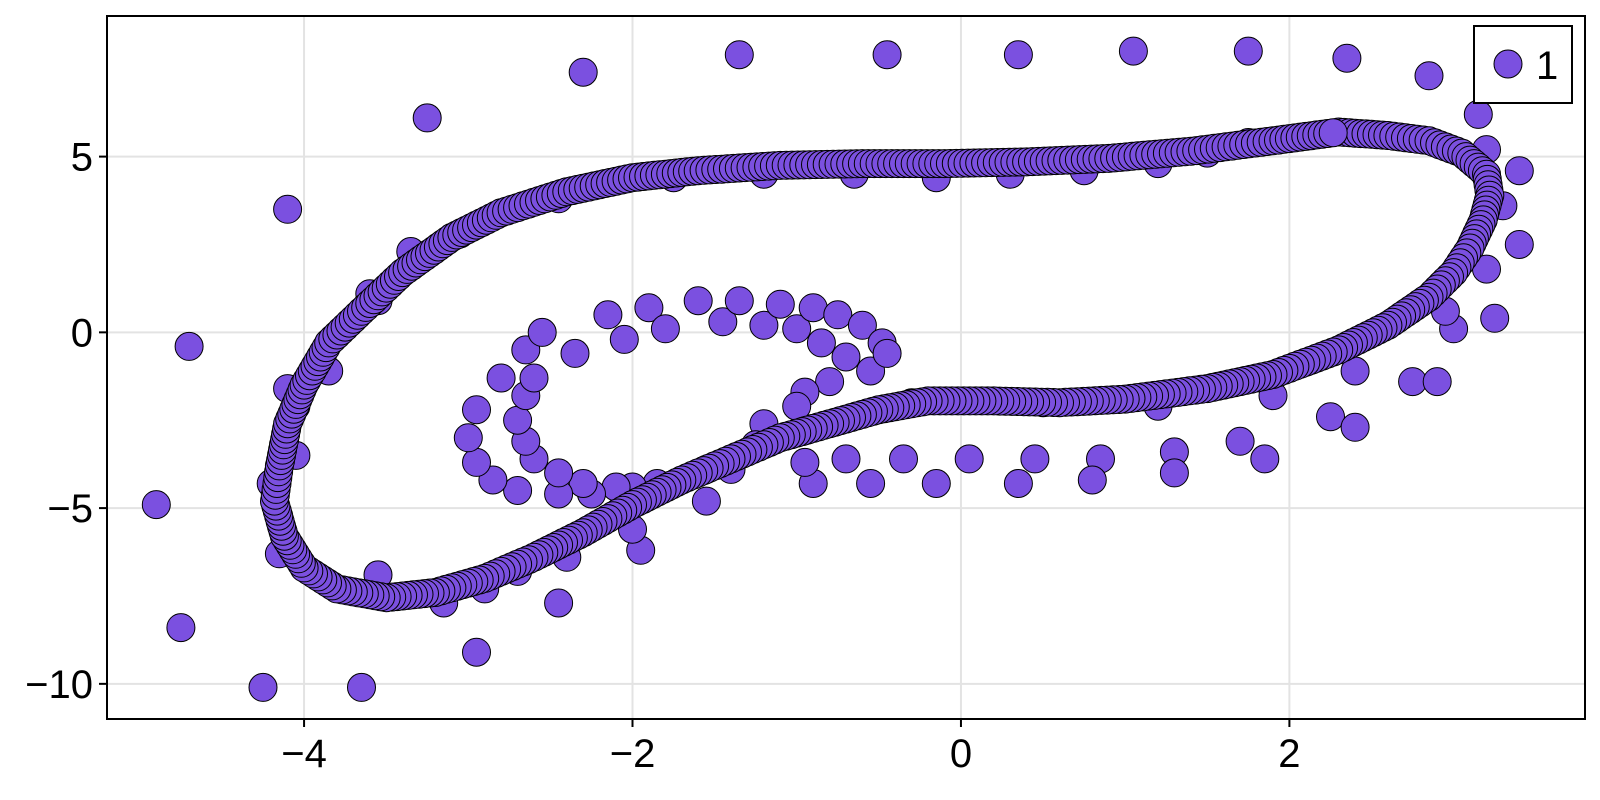 Image resolution: width=1600 pixels, height=800 pixels. What do you see at coordinates (1547, 66) in the screenshot?
I see `legend-label: 1` at bounding box center [1547, 66].